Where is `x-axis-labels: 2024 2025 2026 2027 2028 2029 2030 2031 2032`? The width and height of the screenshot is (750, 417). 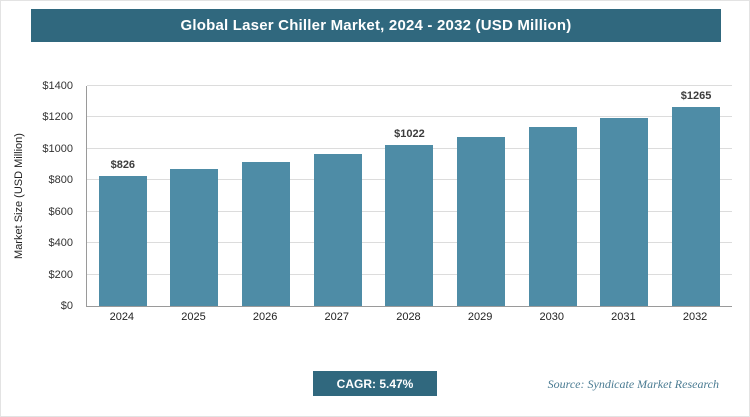 x-axis-labels: 2024 2025 2026 2027 2028 2029 2030 2031 2032 is located at coordinates (408, 317).